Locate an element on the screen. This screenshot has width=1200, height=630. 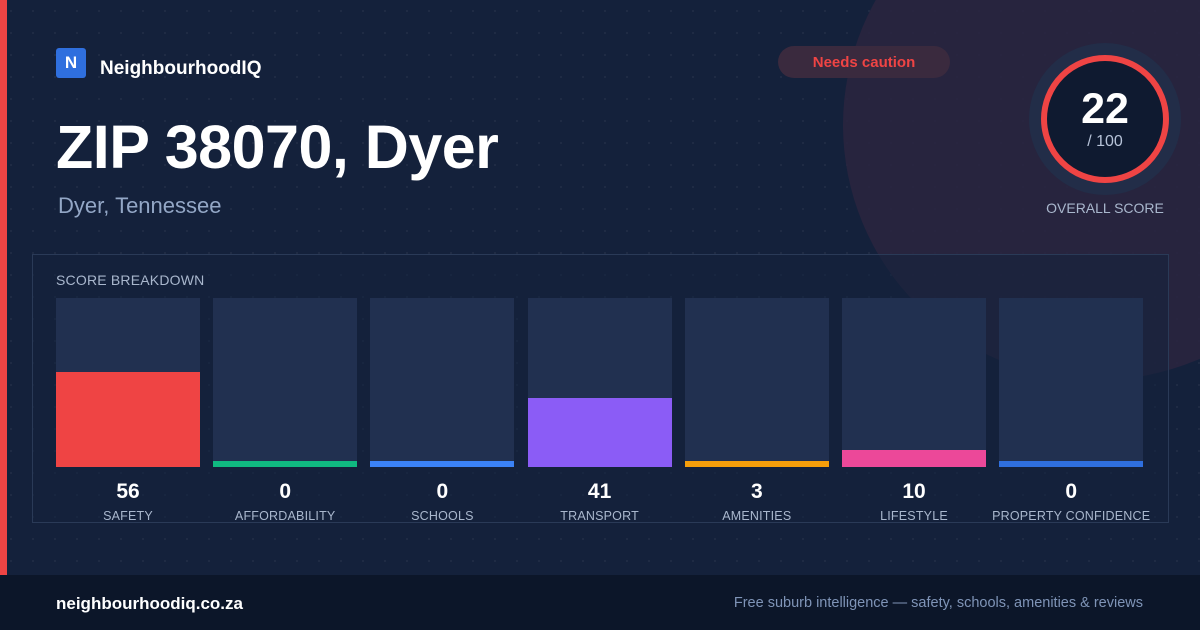
overall-score-value: 22 is located at coordinates (1105, 109).